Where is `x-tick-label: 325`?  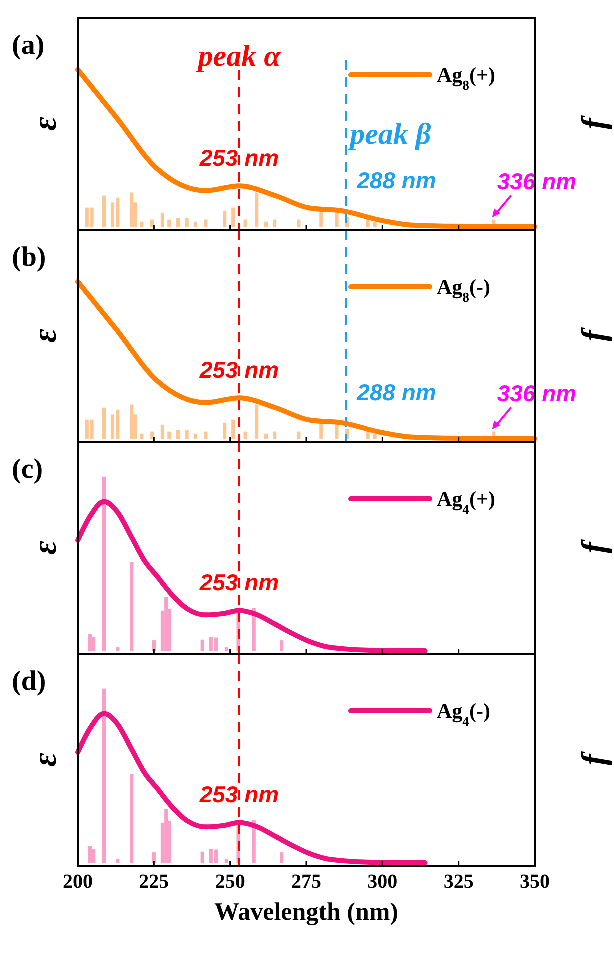
x-tick-label: 325 is located at coordinates (459, 882).